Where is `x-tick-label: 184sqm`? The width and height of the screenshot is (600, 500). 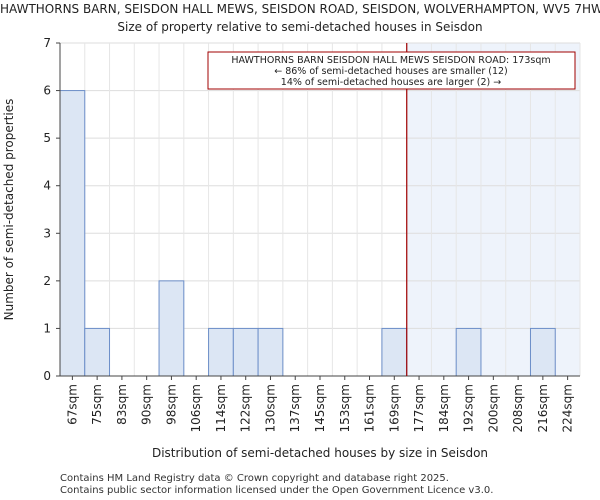
x-tick-label: 184sqm is located at coordinates (444, 408).